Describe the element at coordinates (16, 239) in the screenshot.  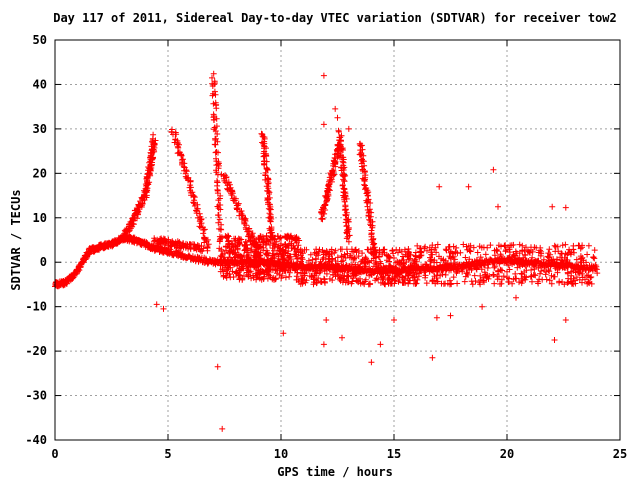
I see `y-axis-label: SDTVAR / TECUs` at that location.